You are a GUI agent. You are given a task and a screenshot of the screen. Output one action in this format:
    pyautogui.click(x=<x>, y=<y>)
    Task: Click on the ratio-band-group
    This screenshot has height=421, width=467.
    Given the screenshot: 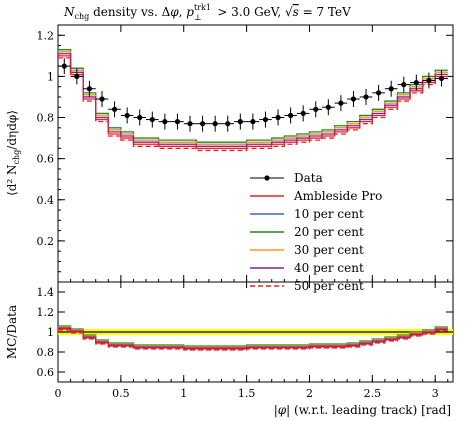 What is the action you would take?
    pyautogui.click(x=255, y=332)
    